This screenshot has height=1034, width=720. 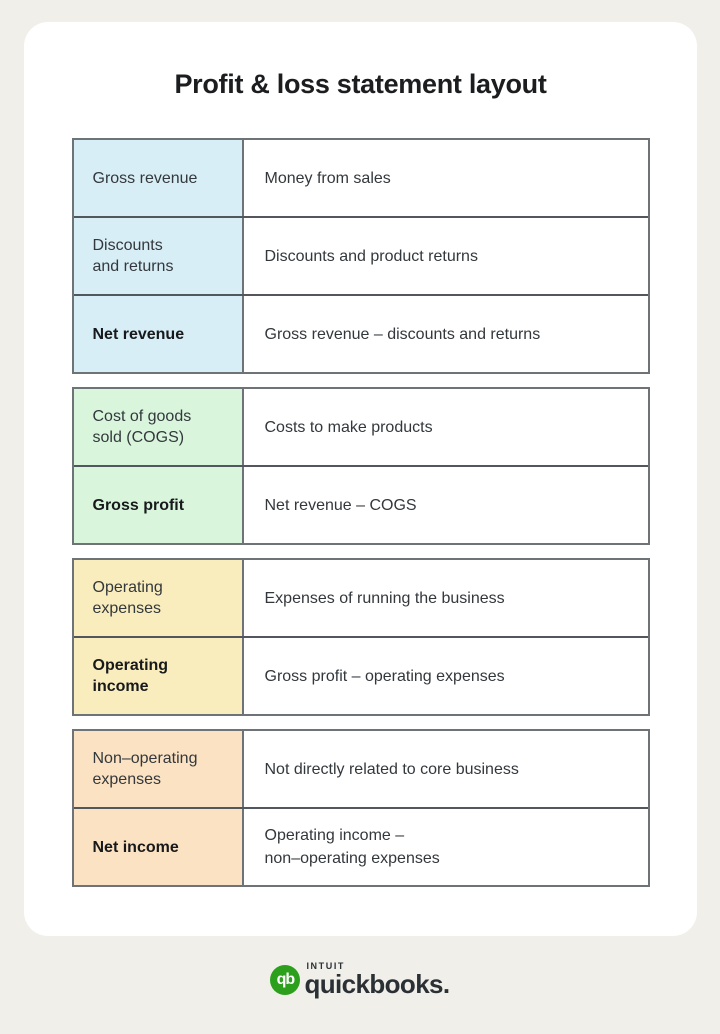 I want to click on table-row: Gross revenue Money from sales, so click(x=360, y=178).